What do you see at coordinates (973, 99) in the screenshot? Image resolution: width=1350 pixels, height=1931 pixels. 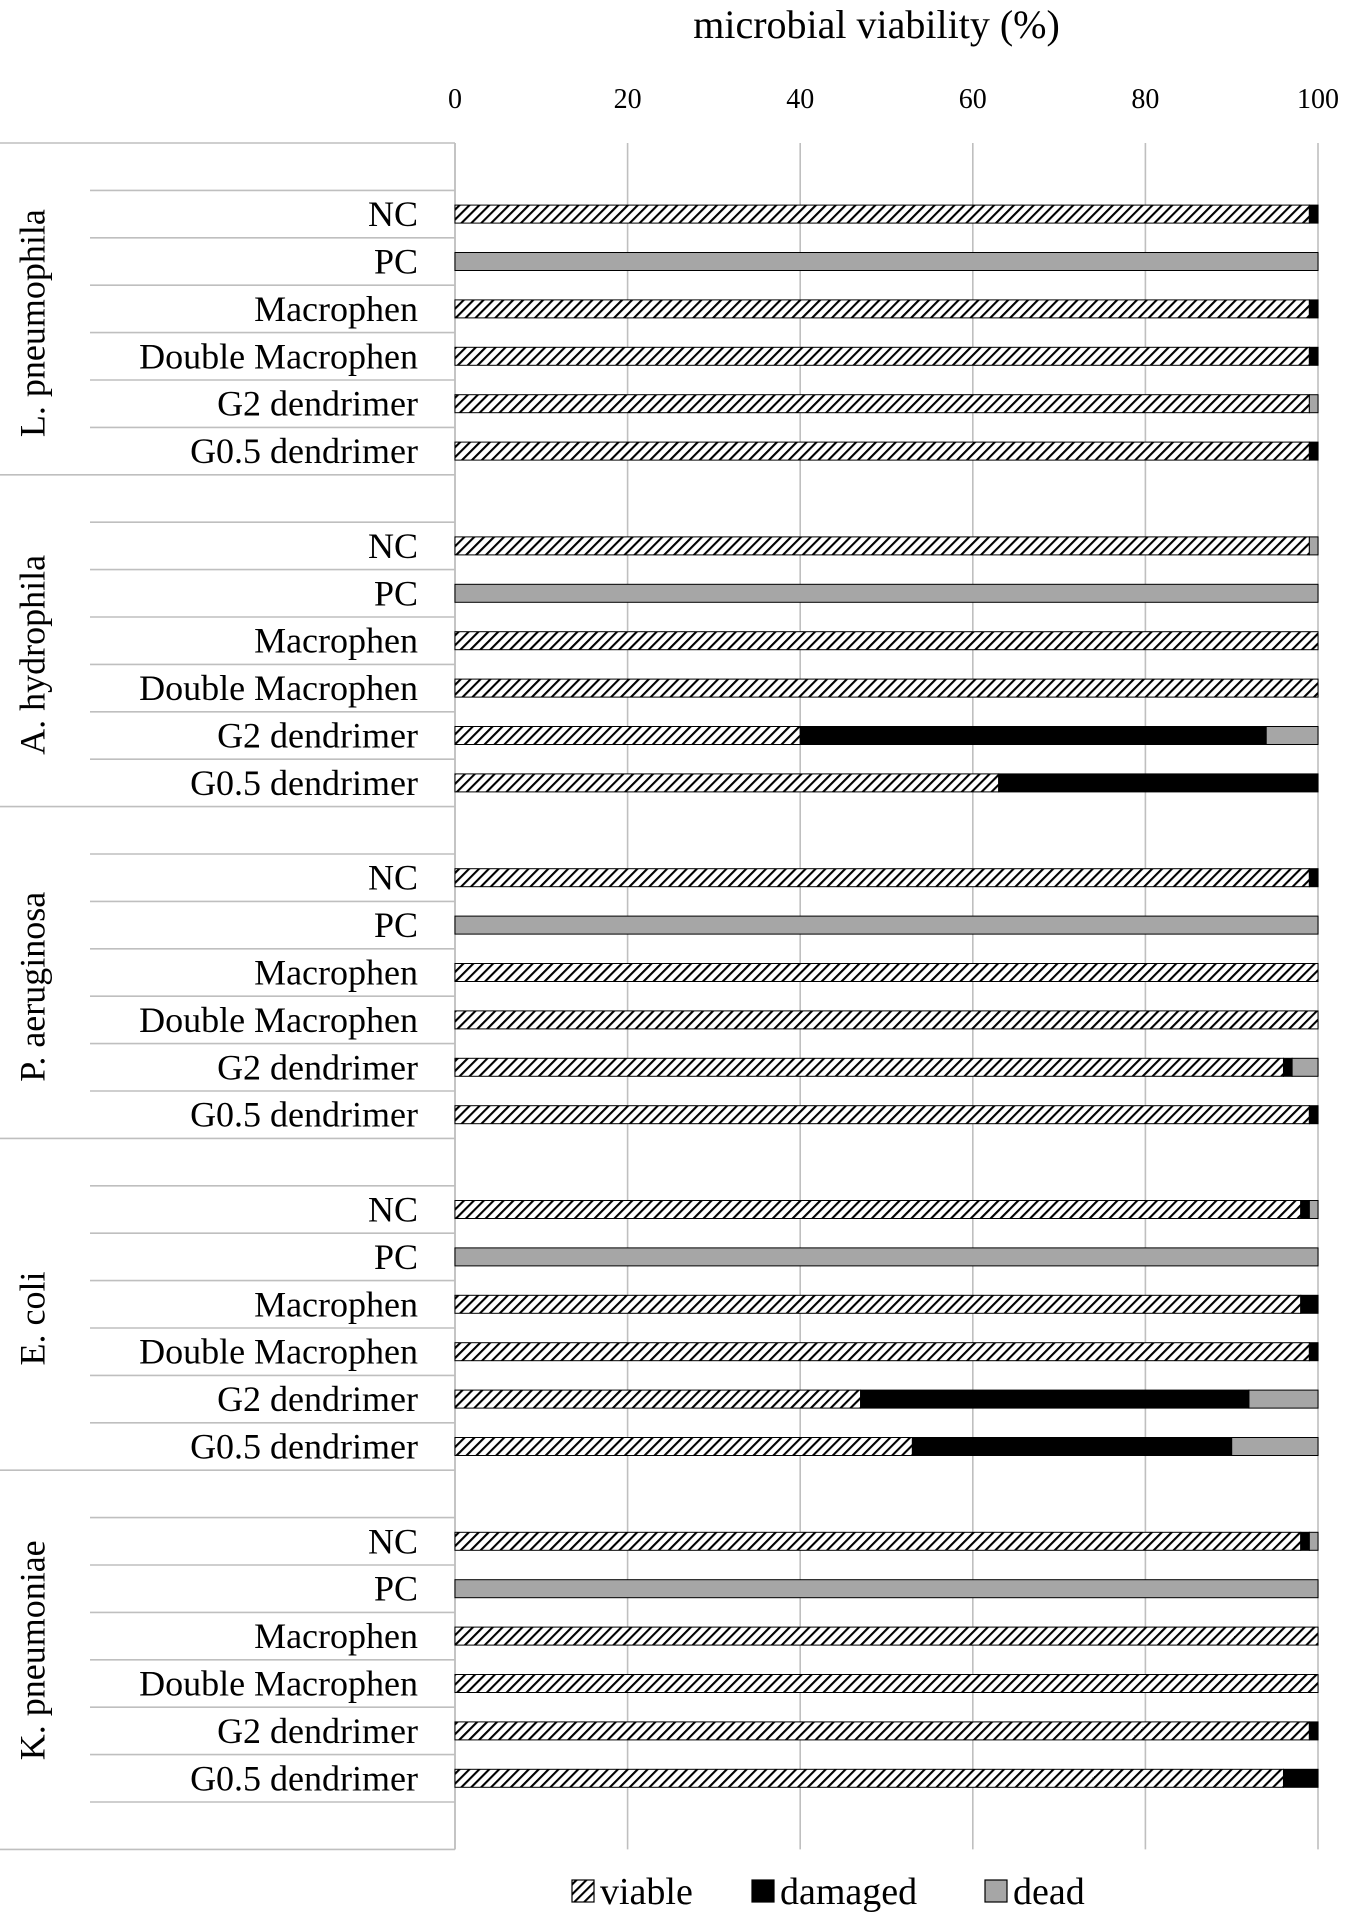 I see `x-tick-label: 60` at bounding box center [973, 99].